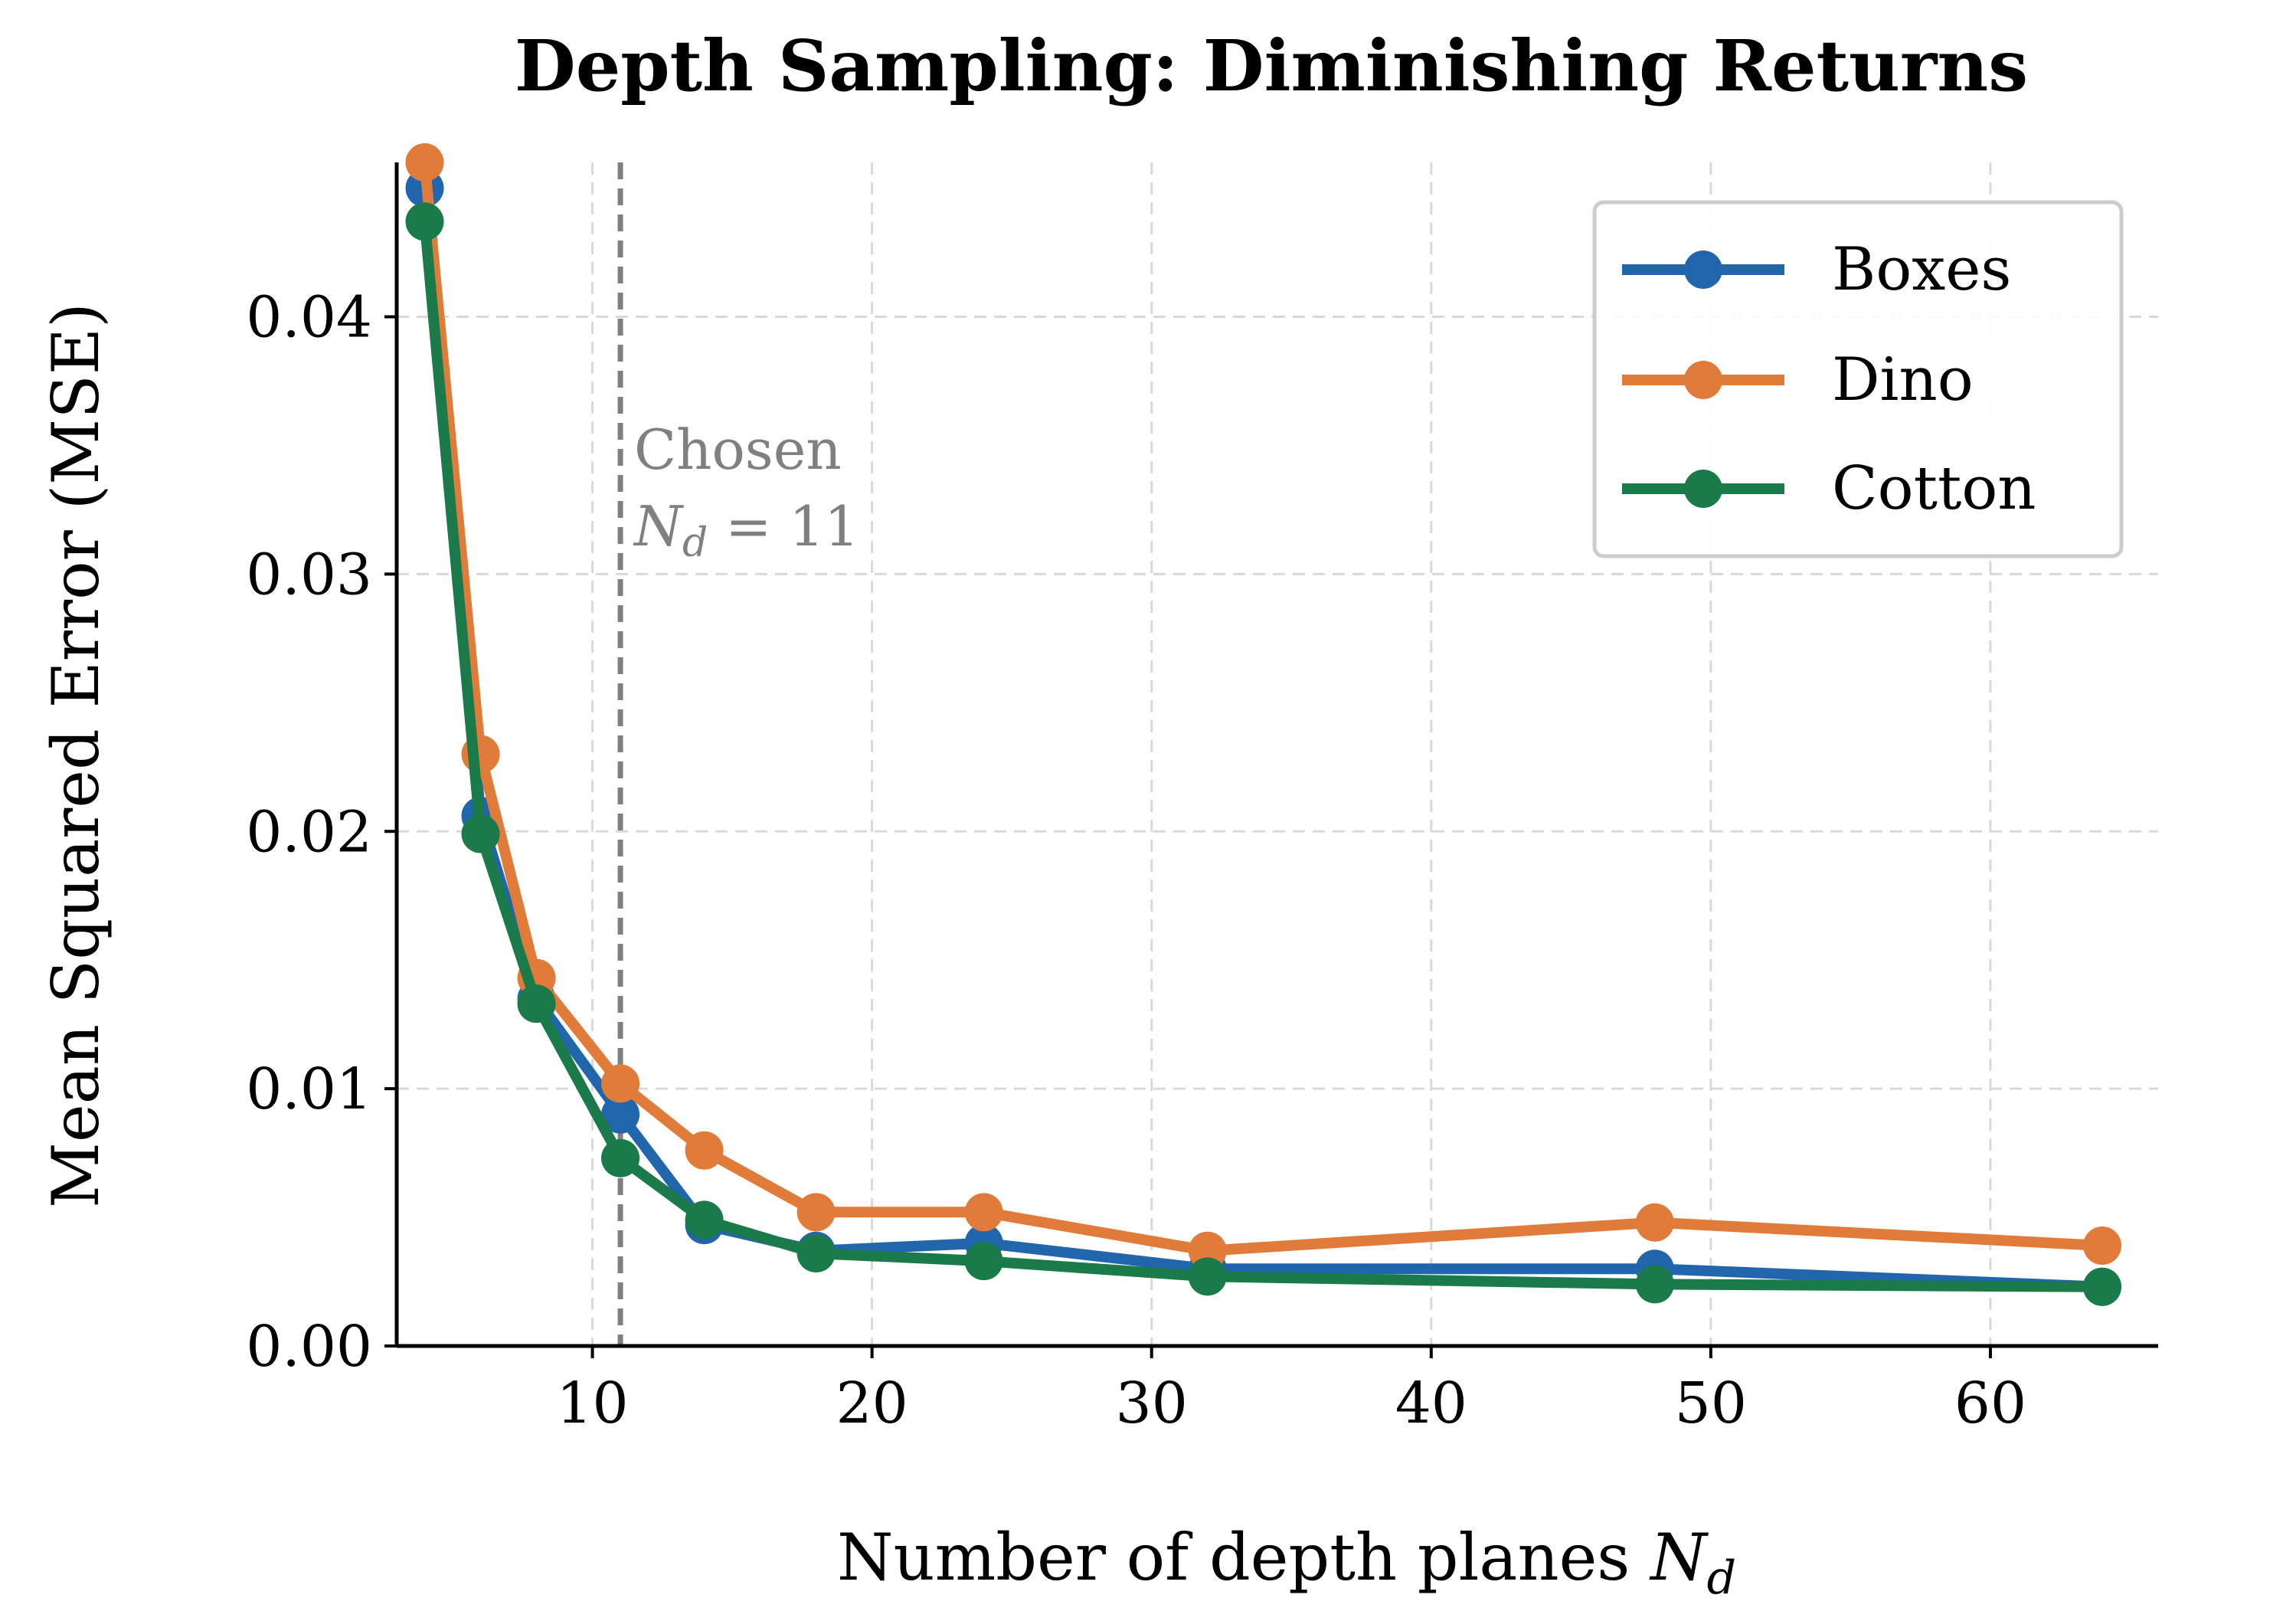  Describe the element at coordinates (592, 1403) in the screenshot. I see `x-tick-label: 10` at that location.